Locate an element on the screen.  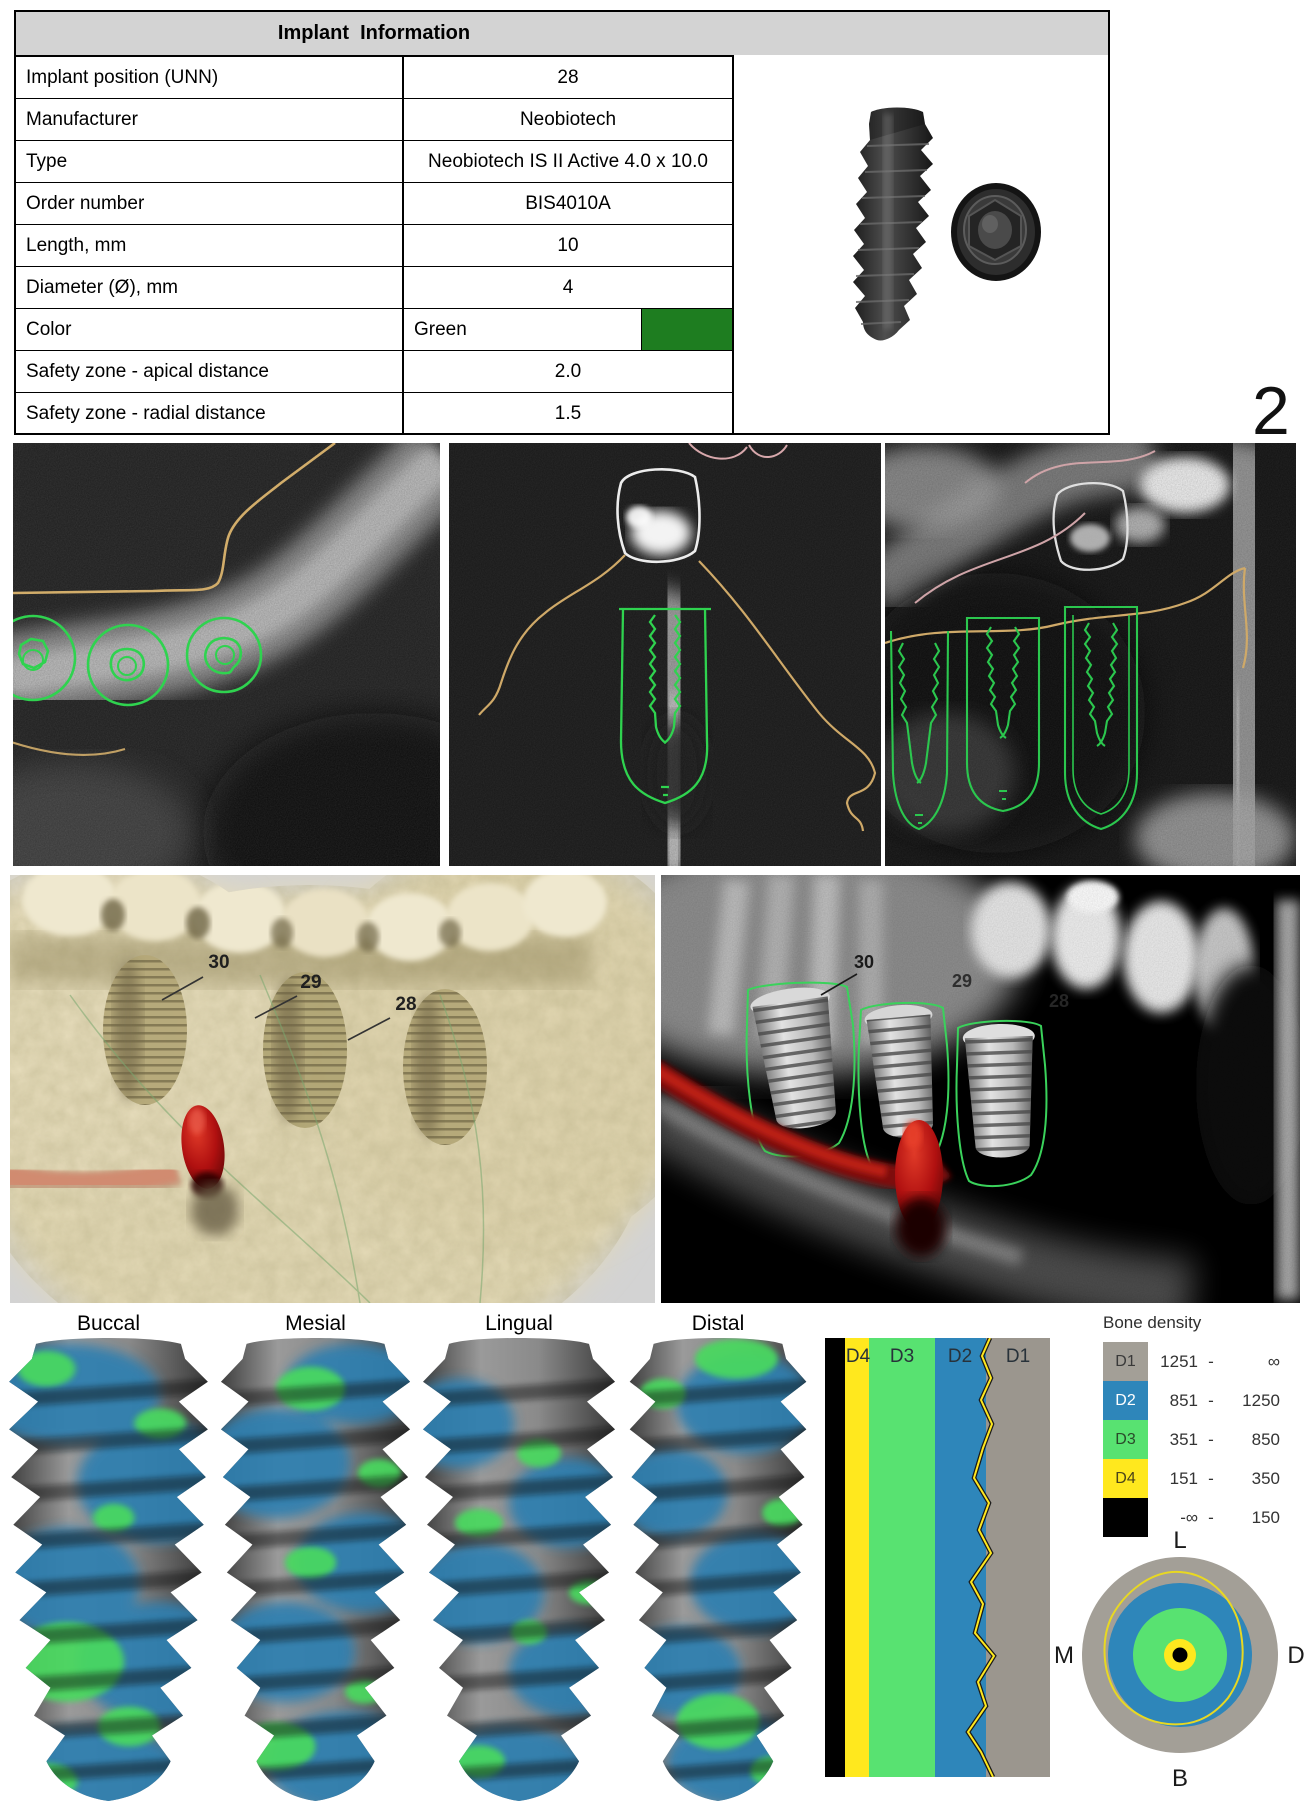
row-label: Safety zone - apical distance is located at coordinates (210, 371).